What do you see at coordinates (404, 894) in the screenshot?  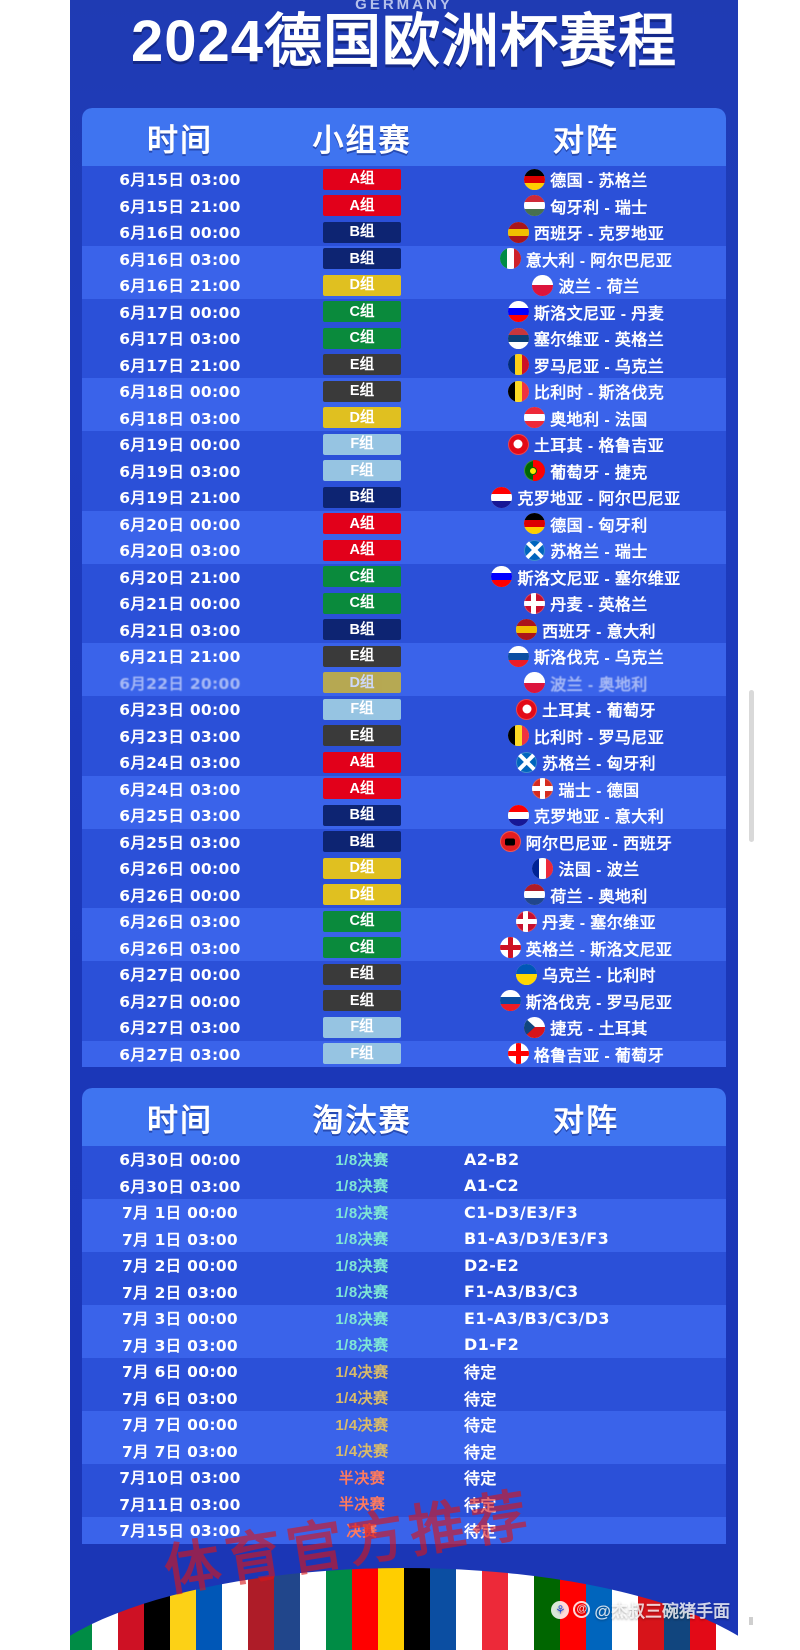 I see `group-match-row: 6月26日 00:00 D组 荷兰 - 奥地利` at bounding box center [404, 894].